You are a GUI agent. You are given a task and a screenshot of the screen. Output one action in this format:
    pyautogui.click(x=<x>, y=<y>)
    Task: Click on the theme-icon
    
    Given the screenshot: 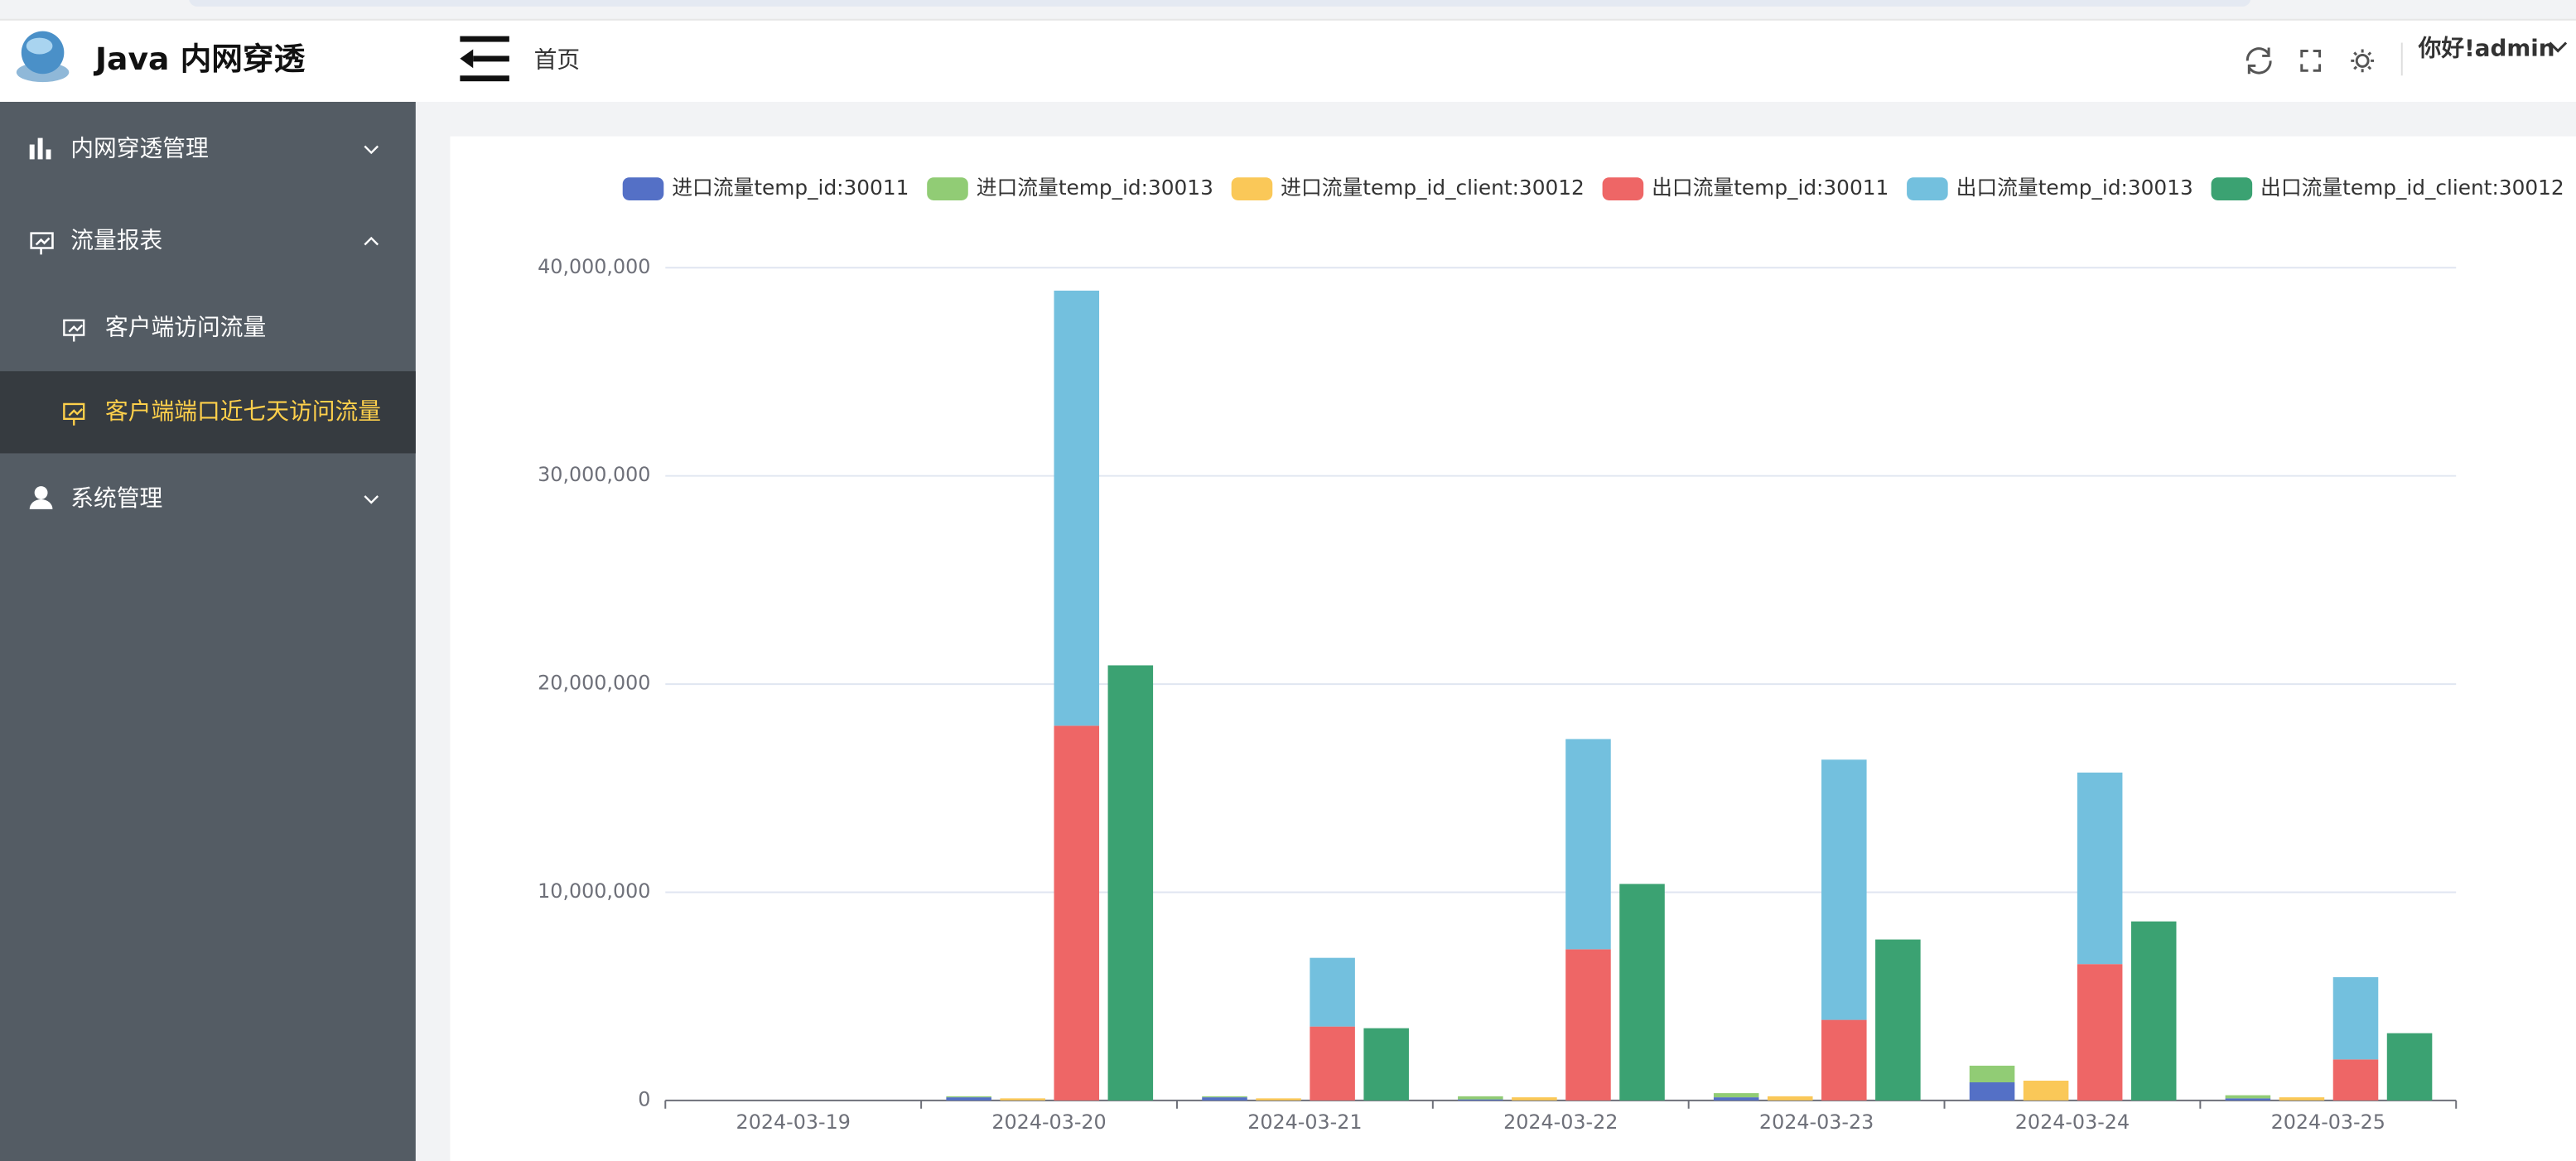 What is the action you would take?
    pyautogui.click(x=2363, y=61)
    